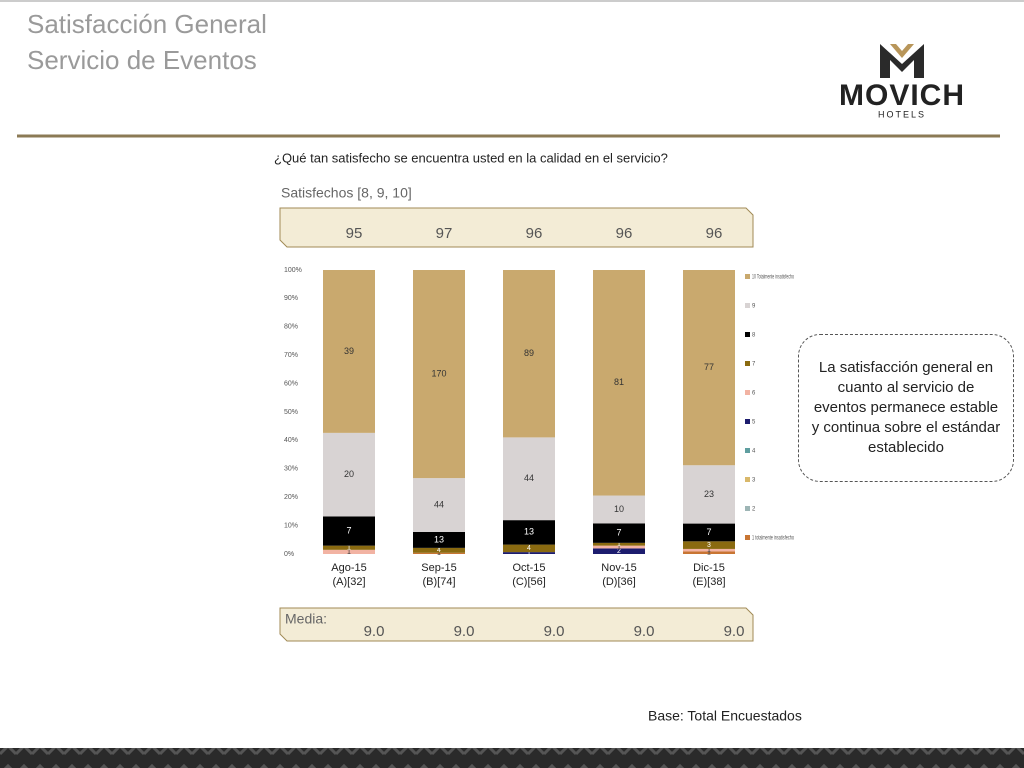 The width and height of the screenshot is (1024, 768). What do you see at coordinates (291, 525) in the screenshot?
I see `y-tick-label: 10%` at bounding box center [291, 525].